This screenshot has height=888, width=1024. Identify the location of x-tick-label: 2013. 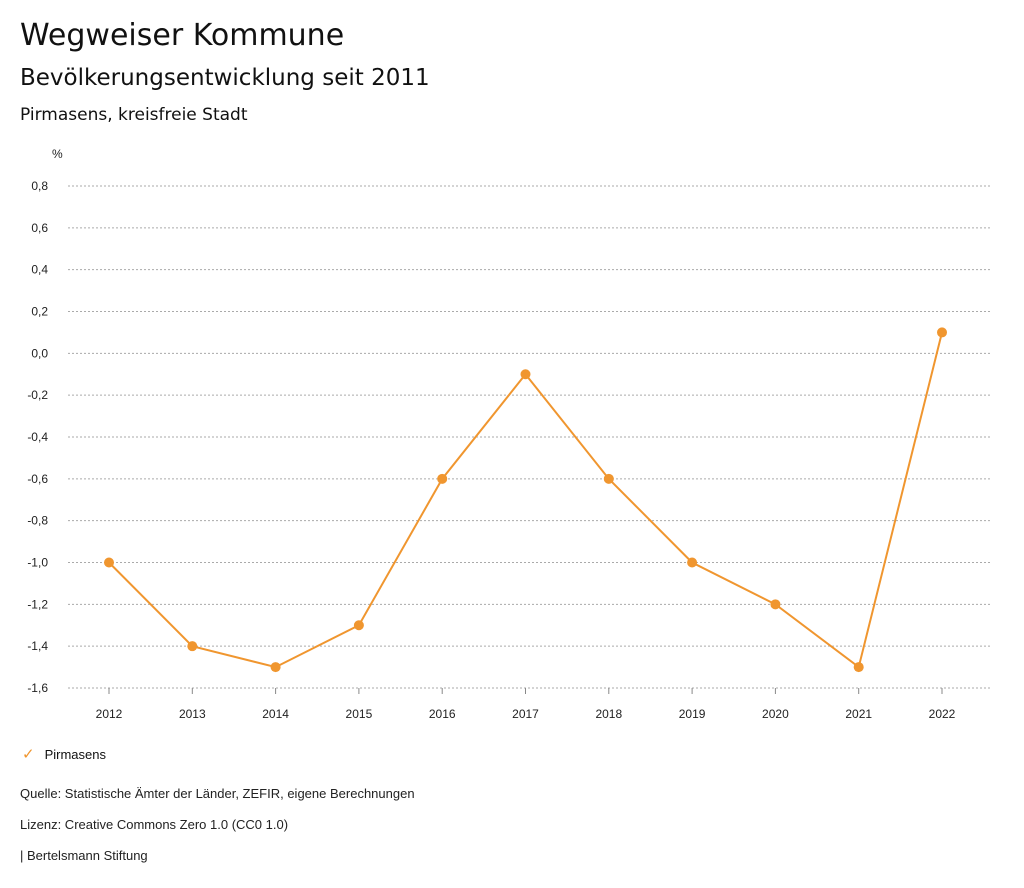
(192, 714).